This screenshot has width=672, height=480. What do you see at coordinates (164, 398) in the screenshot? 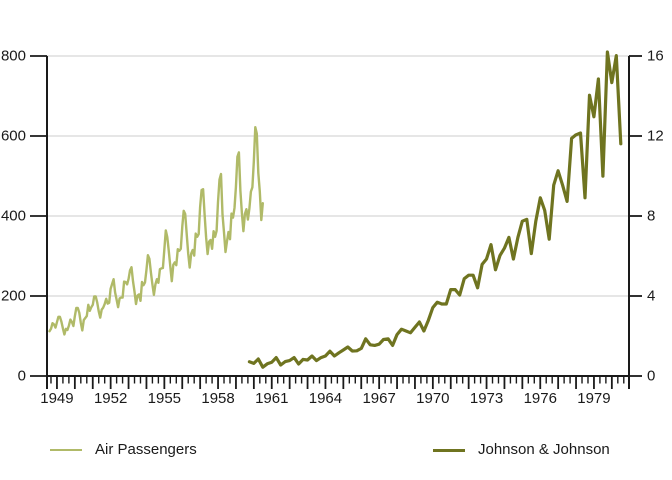
I see `x-tick-label: 1955` at bounding box center [164, 398].